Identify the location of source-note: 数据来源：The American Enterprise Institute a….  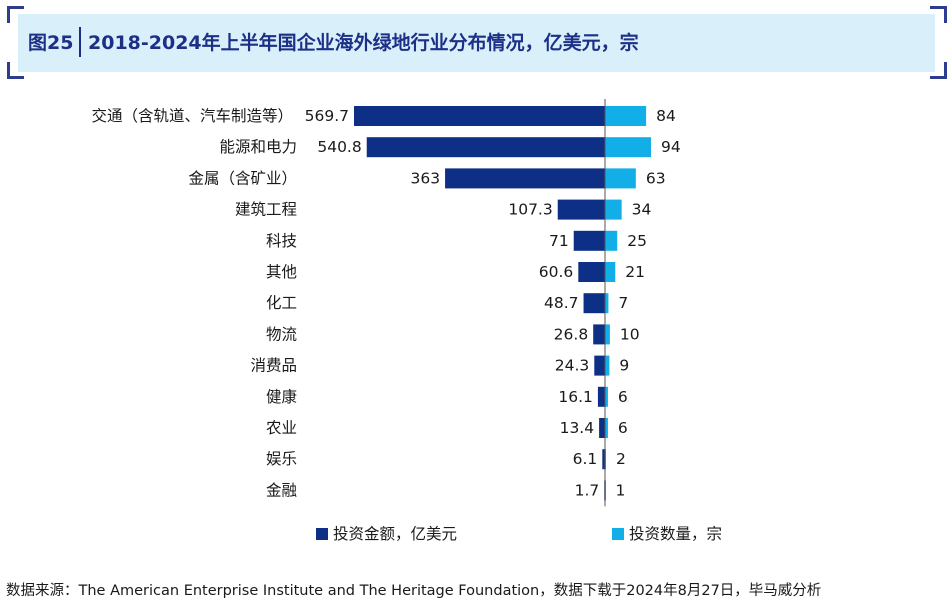
(414, 591).